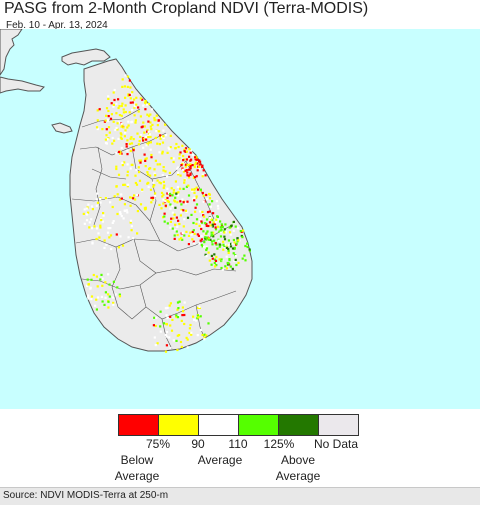 This screenshot has width=480, height=505. Describe the element at coordinates (336, 444) in the screenshot. I see `legend-tick-no-data: No Data` at that location.